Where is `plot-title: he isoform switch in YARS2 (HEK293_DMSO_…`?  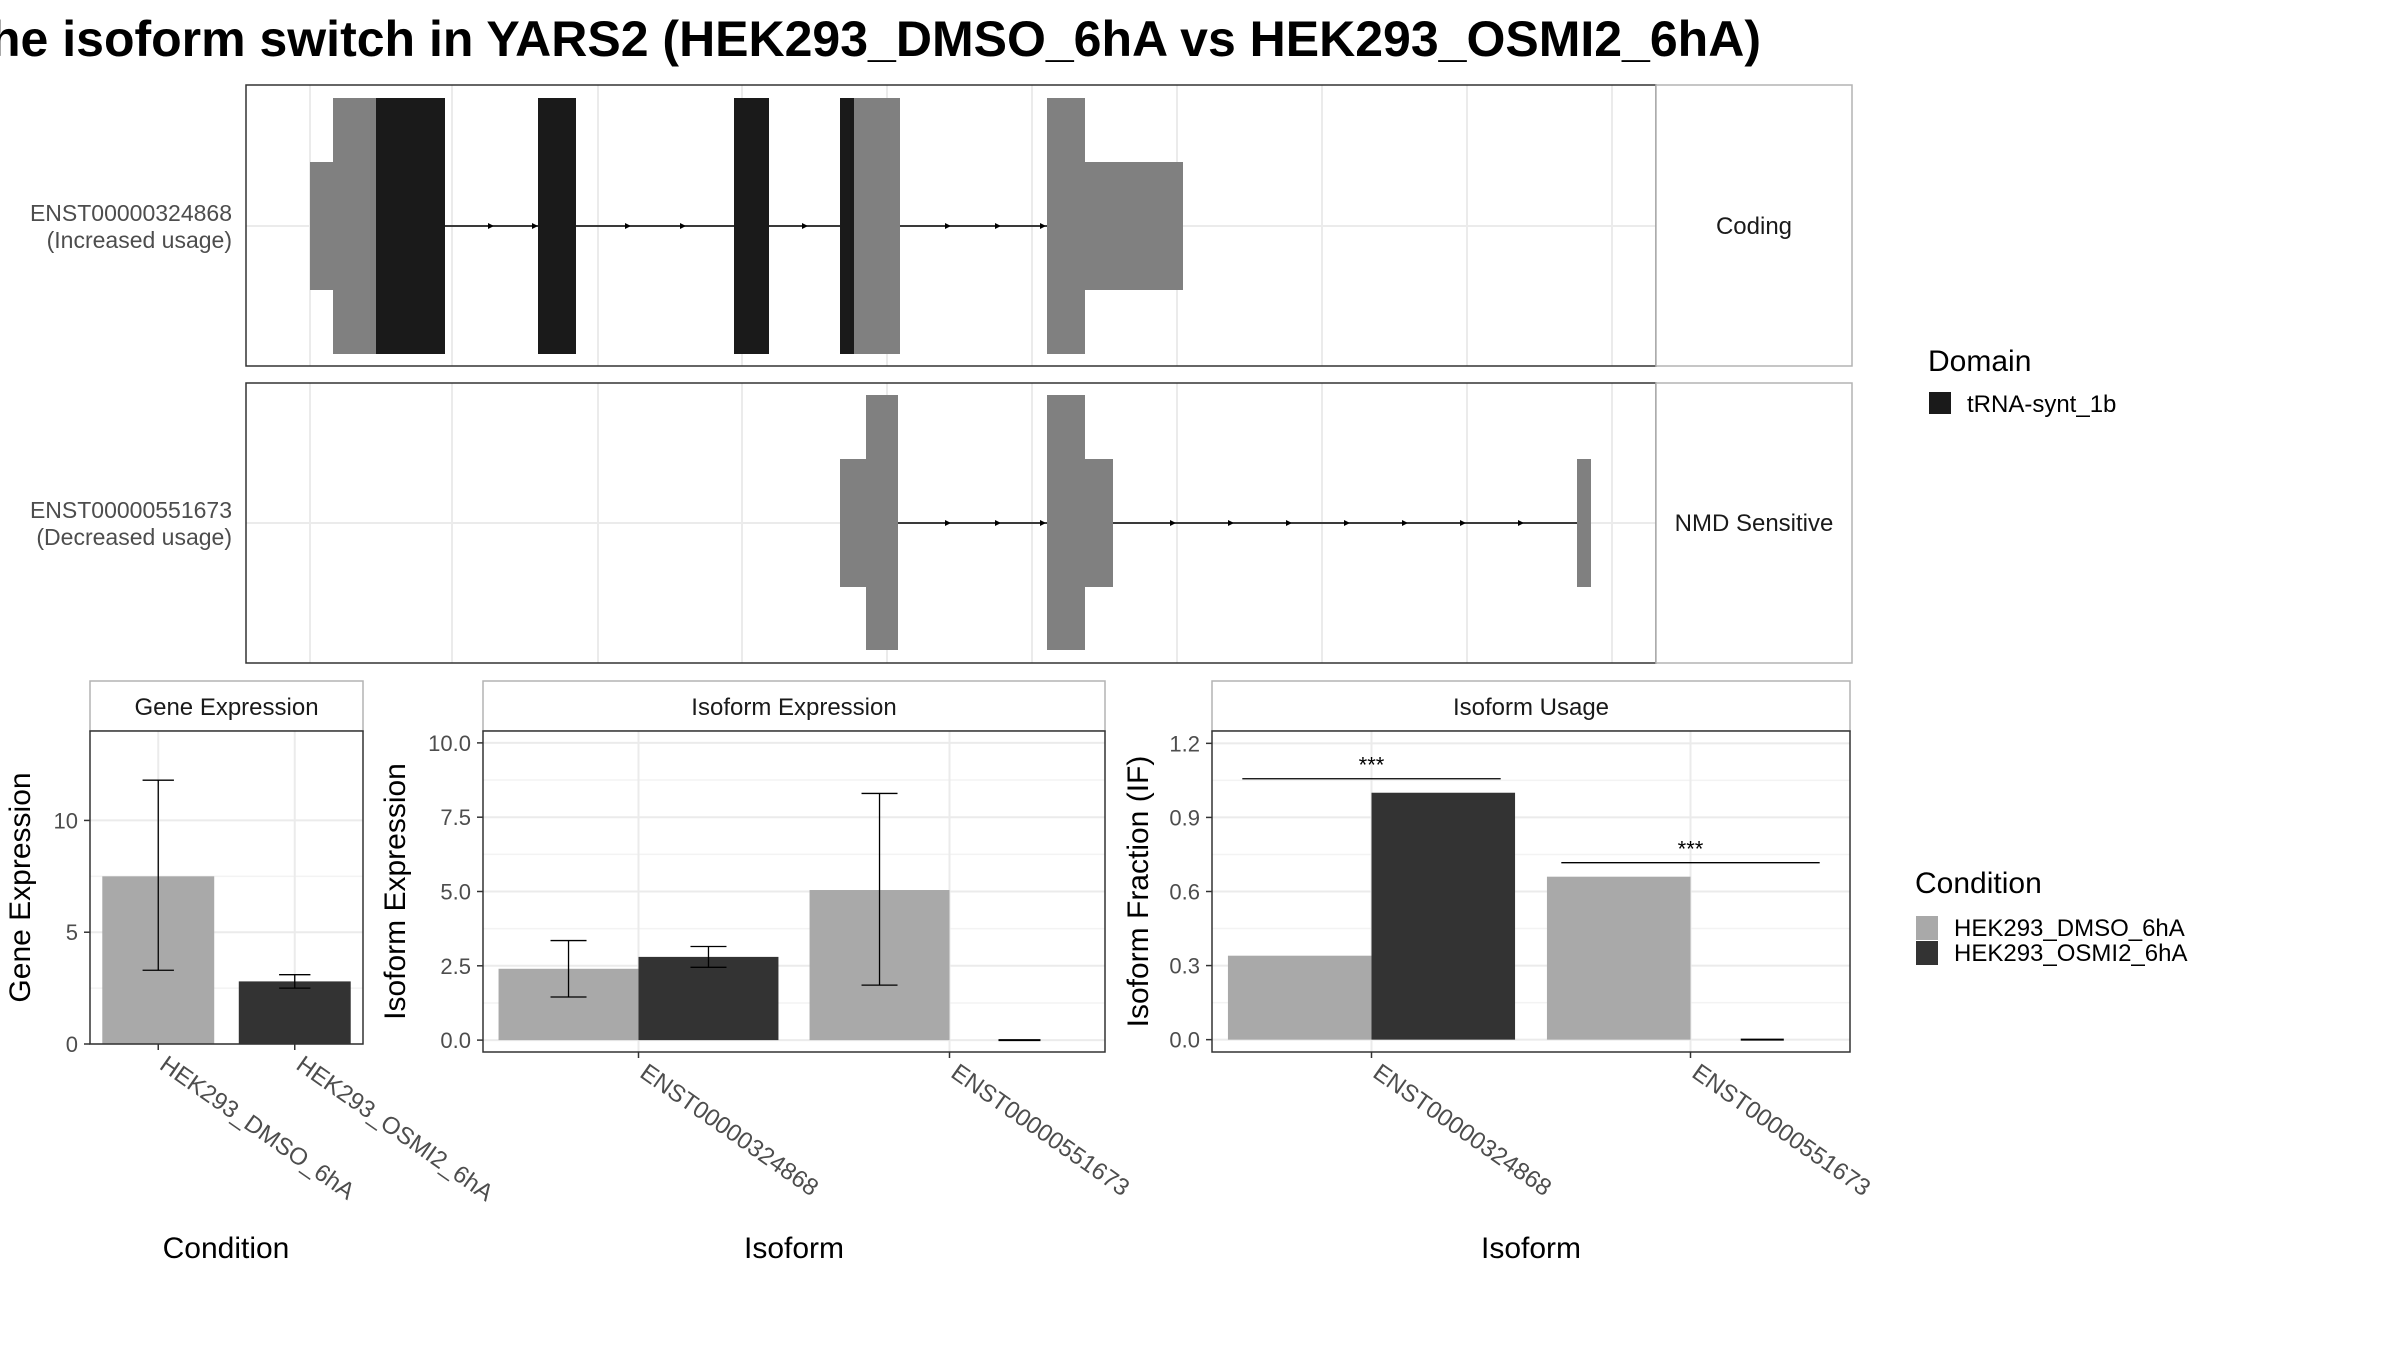 plot-title: he isoform switch in YARS2 (HEK293_DMSO_… is located at coordinates (880, 39).